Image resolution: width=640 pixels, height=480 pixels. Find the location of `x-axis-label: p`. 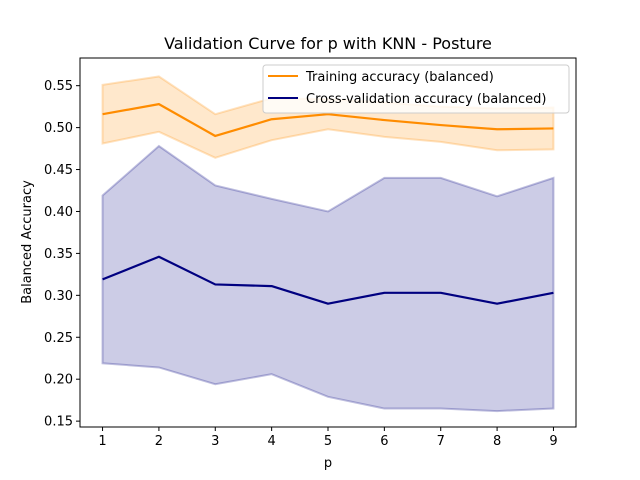

x-axis-label: p is located at coordinates (328, 463).